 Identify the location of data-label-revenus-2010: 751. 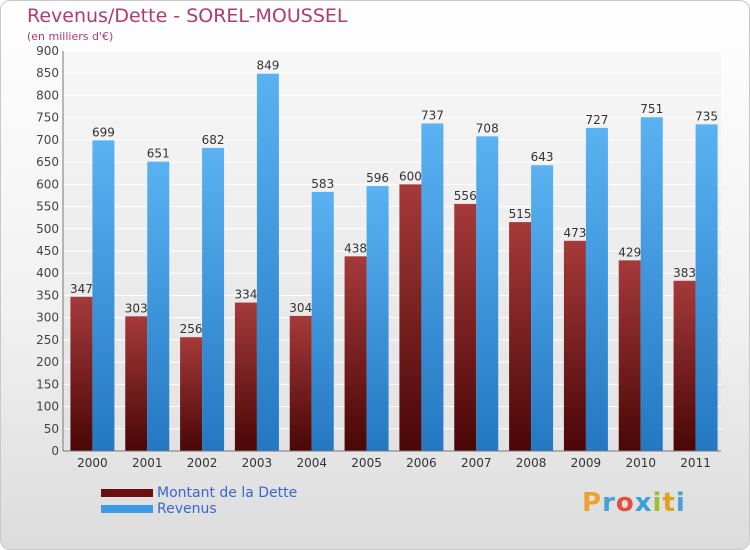
(651, 109).